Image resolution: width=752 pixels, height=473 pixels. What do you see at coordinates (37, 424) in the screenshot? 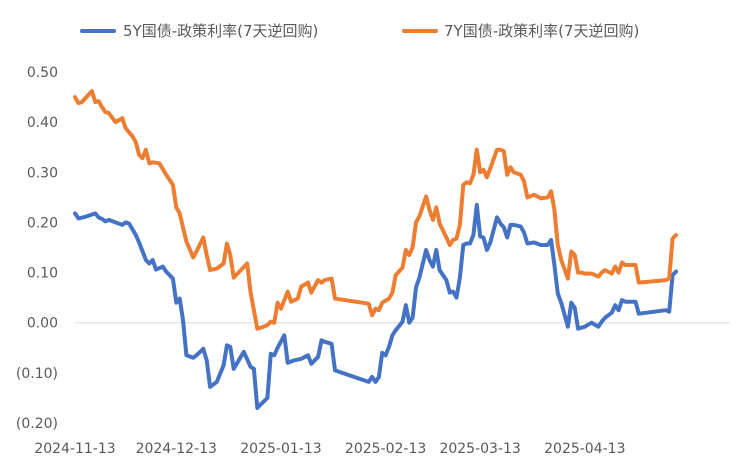
I see `y-tick-label: (0.20)` at bounding box center [37, 424].